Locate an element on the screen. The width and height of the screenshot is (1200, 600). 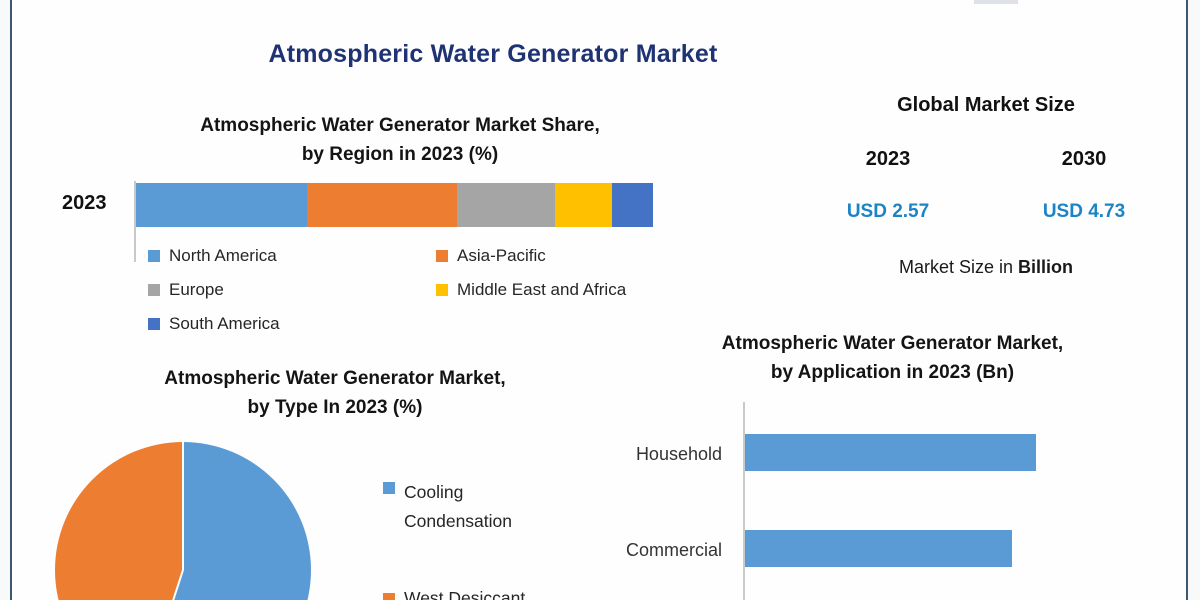
pie-legend-cooling-condensation: Cooling Condensation is located at coordinates (447, 507).